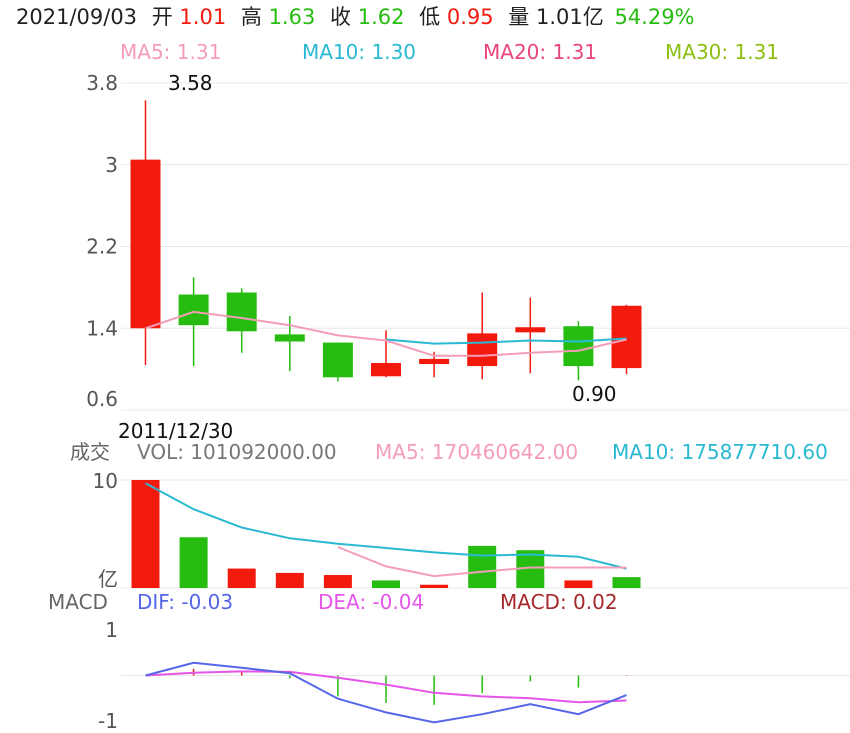 The width and height of the screenshot is (850, 733). What do you see at coordinates (190, 83) in the screenshot?
I see `price-max-label: 3.58` at bounding box center [190, 83].